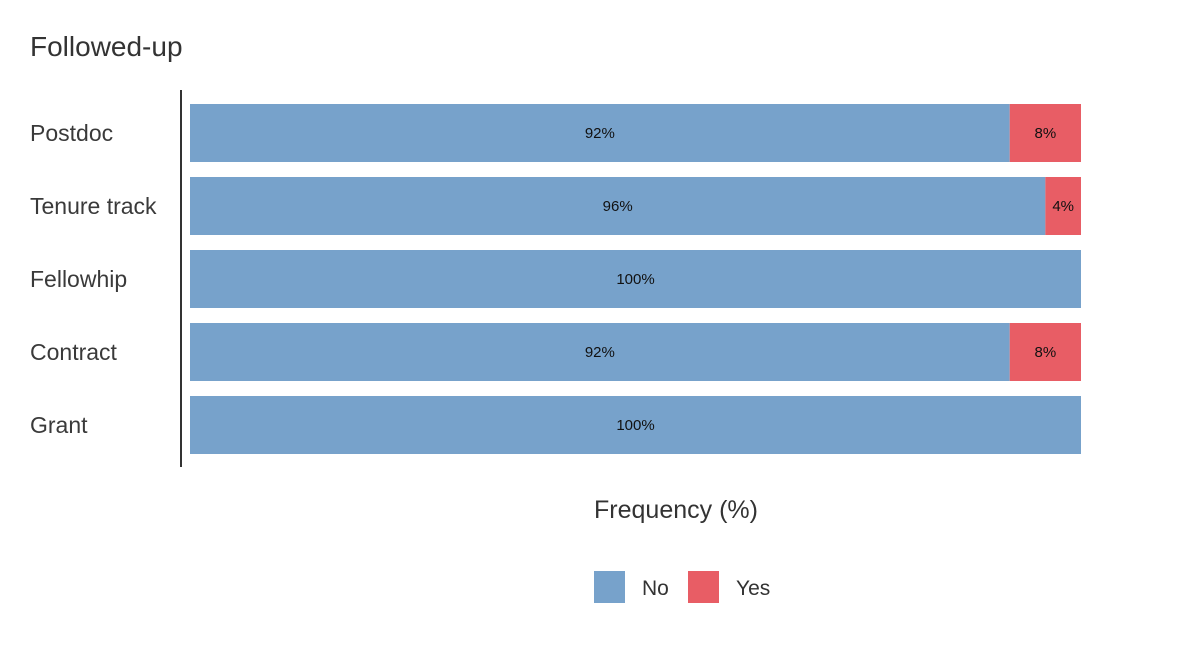 This screenshot has width=1200, height=650. What do you see at coordinates (753, 588) in the screenshot?
I see `legend-label-yes: Yes` at bounding box center [753, 588].